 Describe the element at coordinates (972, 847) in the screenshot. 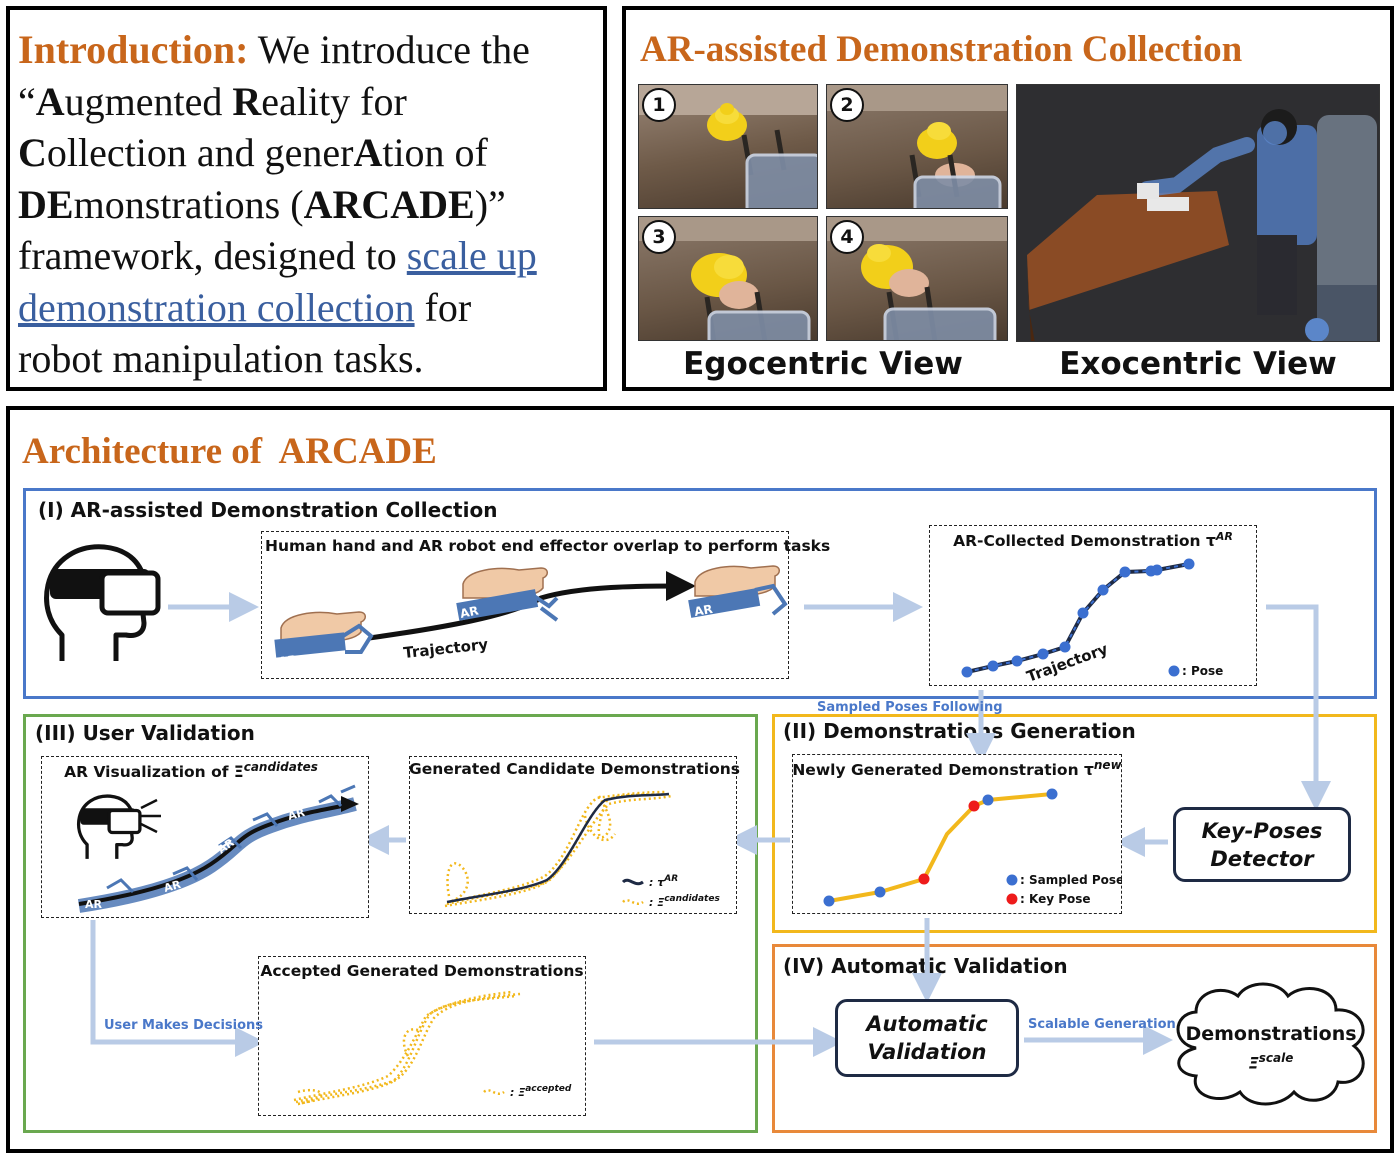

I see `newly-generated-trajectory: : Sampled Pose : Key Pose` at that location.